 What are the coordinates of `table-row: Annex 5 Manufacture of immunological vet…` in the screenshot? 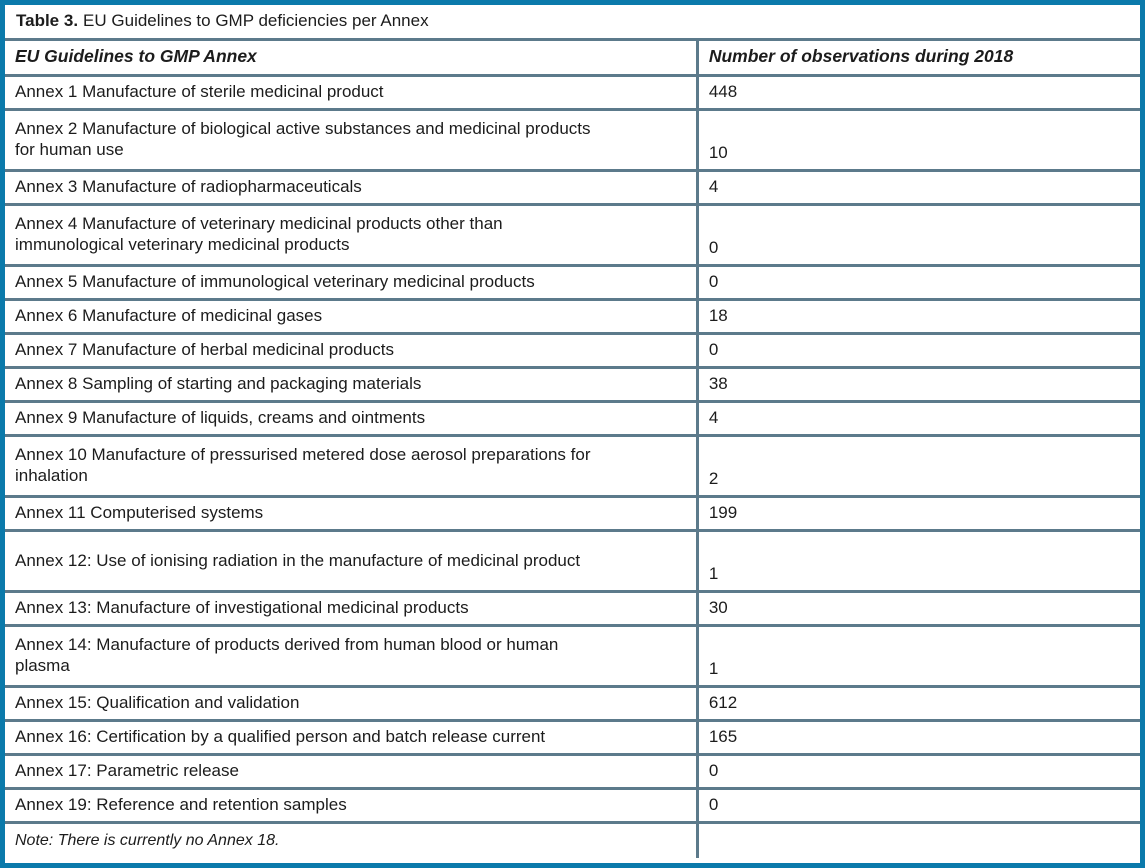 It's located at (572, 282).